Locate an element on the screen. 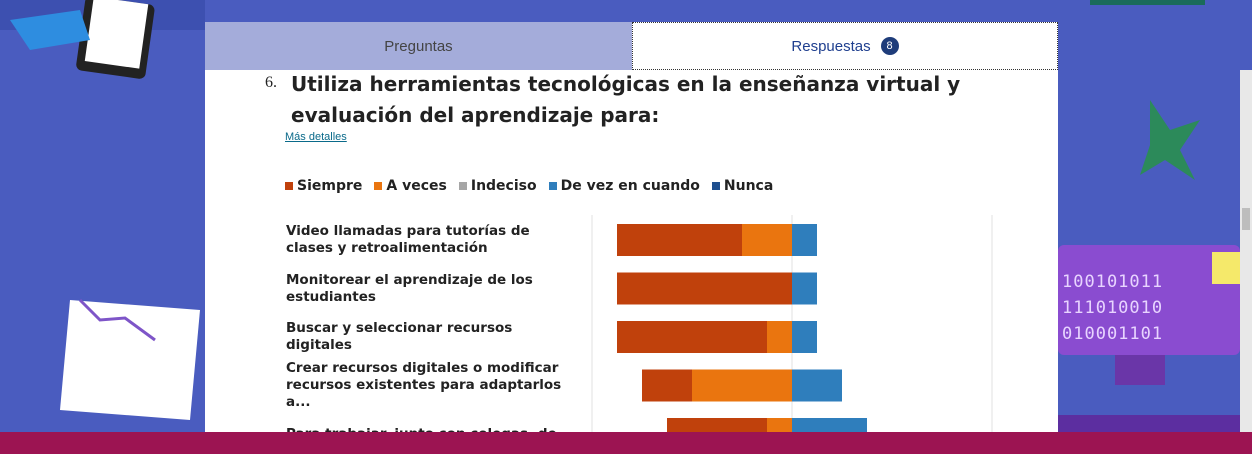  bottom-bar is located at coordinates (626, 443).